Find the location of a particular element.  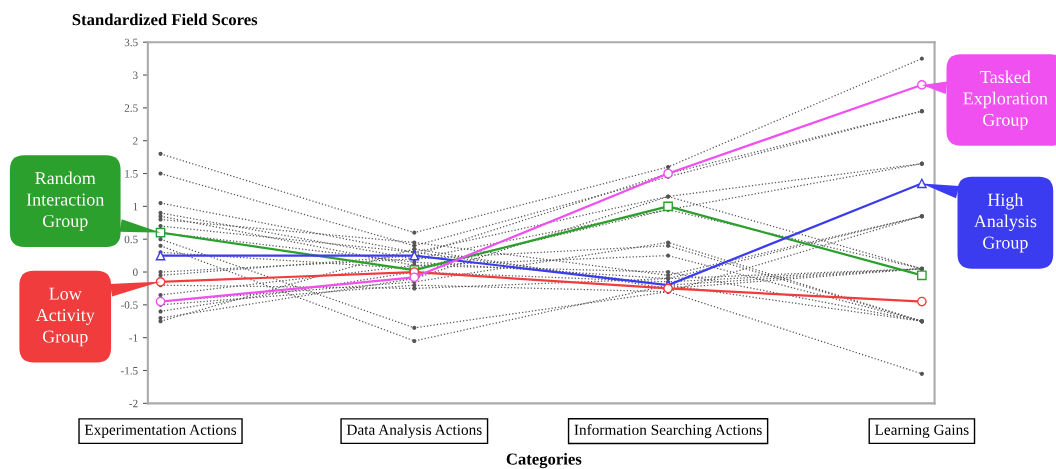

x-axis-title: Categories is located at coordinates (544, 460).